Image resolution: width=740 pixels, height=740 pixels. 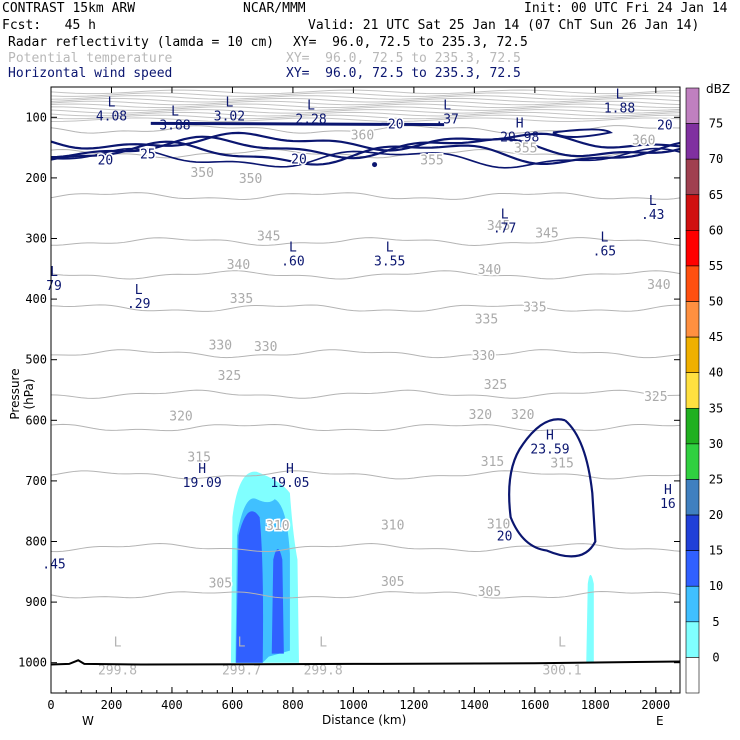 I want to click on x-tick-label: 1000, so click(x=353, y=705).